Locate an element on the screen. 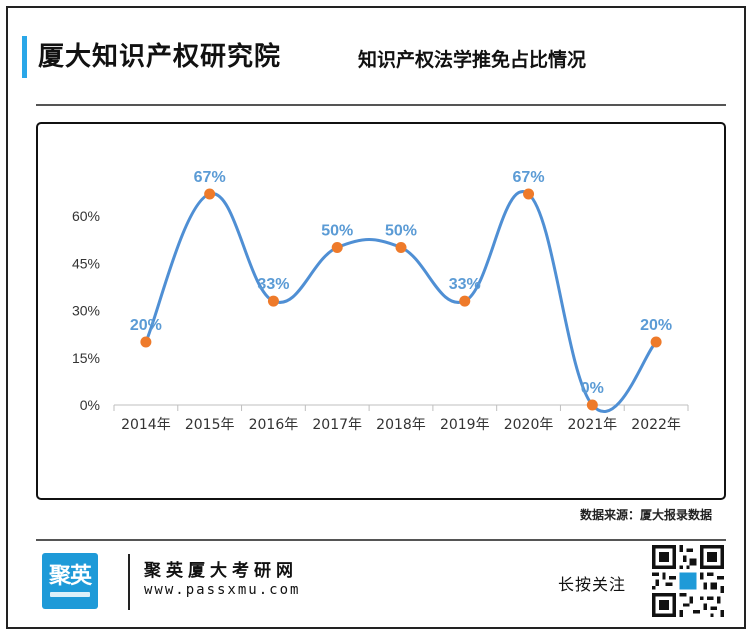 This screenshot has height=635, width=752. y-tick-label: 45% is located at coordinates (86, 263).